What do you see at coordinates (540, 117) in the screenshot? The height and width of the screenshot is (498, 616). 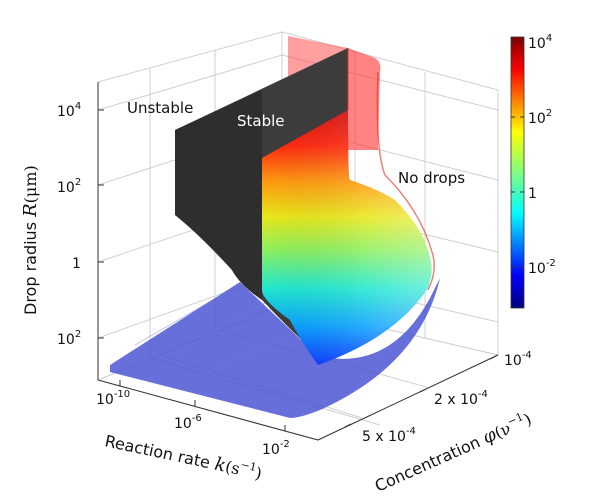 I see `colorbar-tick-1: 10²` at bounding box center [540, 117].